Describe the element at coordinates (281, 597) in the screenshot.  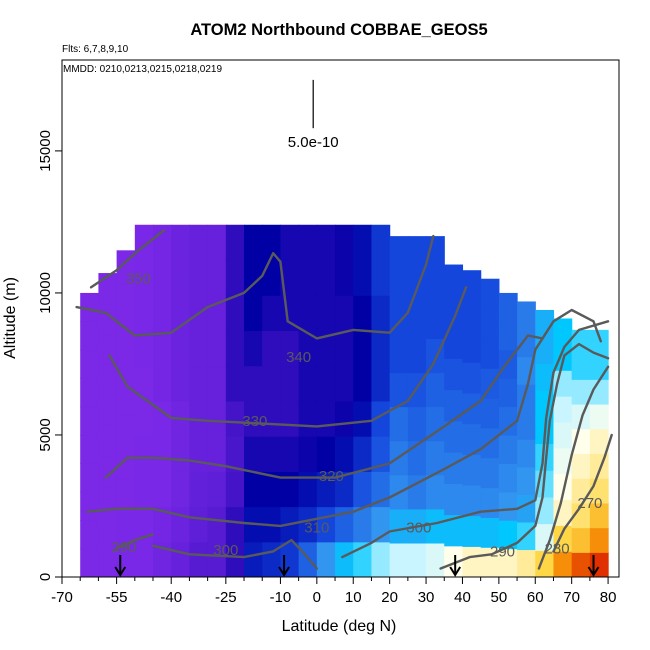
I see `x-tick-label: -10` at that location.